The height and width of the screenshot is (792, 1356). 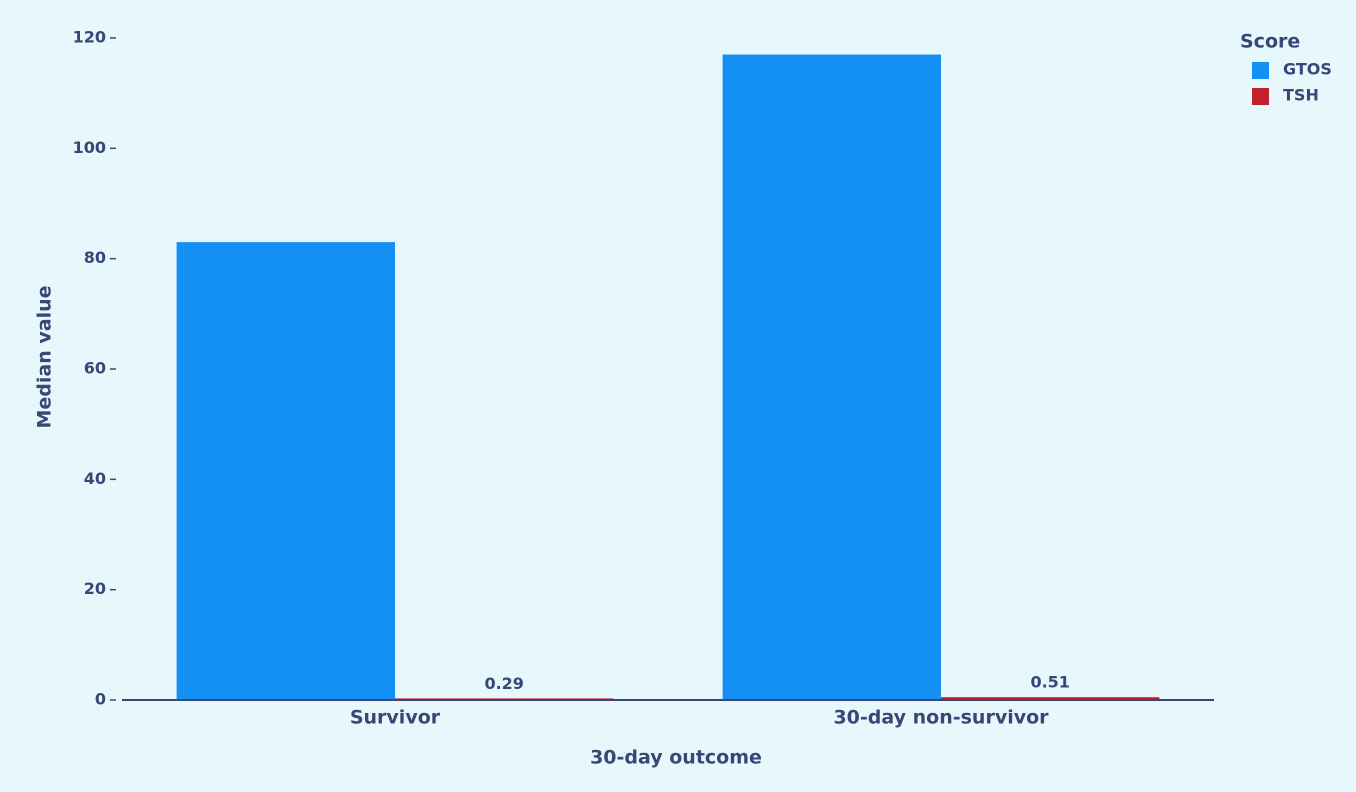 What do you see at coordinates (1301, 95) in the screenshot?
I see `legend-label: TSH` at bounding box center [1301, 95].